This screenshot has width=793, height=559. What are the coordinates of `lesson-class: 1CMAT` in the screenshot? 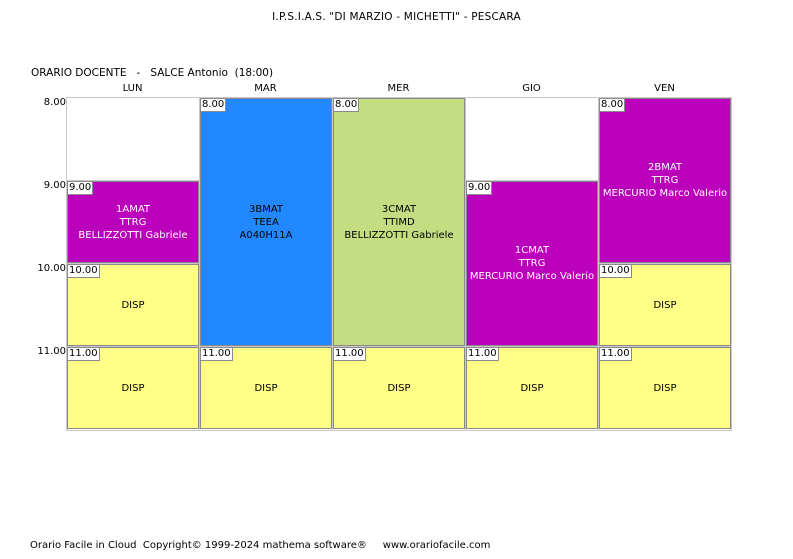 It's located at (532, 250).